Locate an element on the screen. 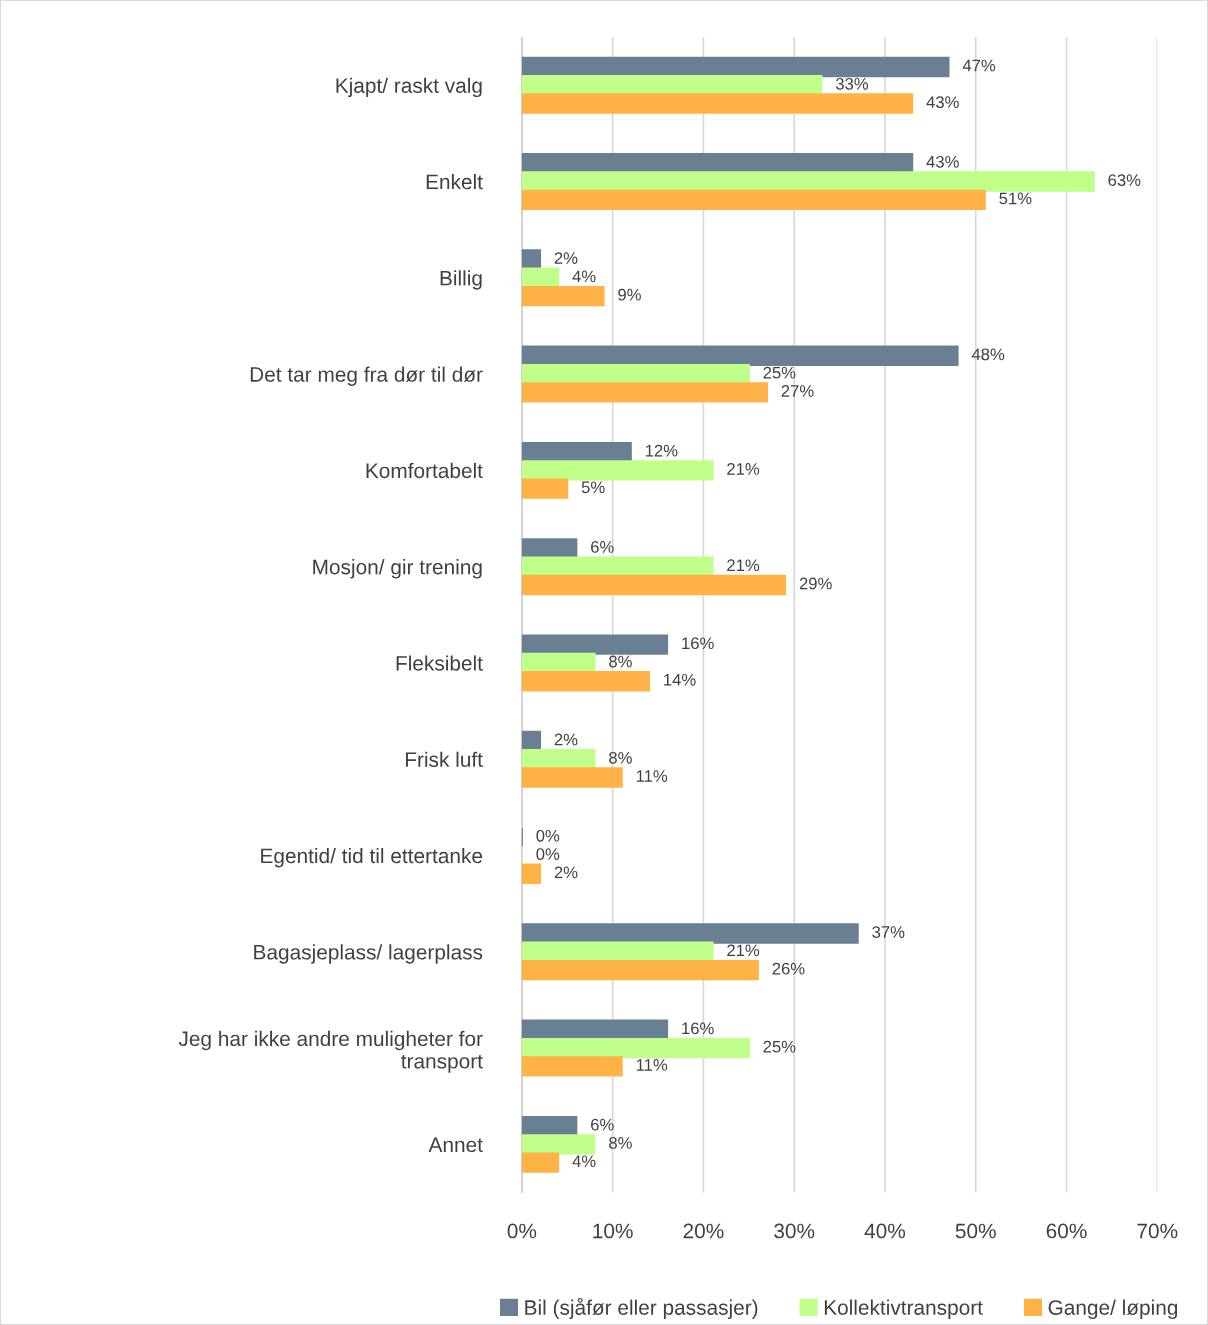 The width and height of the screenshot is (1208, 1325). data-label: 9% is located at coordinates (629, 294).